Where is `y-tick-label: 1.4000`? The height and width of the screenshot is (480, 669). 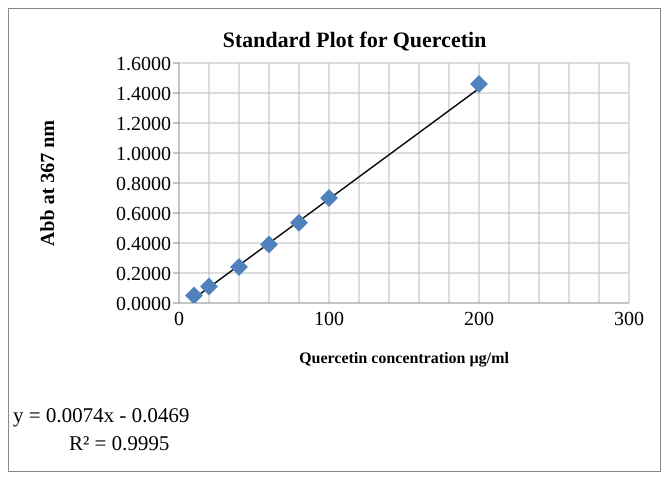 y-tick-label: 1.4000 is located at coordinates (143, 94).